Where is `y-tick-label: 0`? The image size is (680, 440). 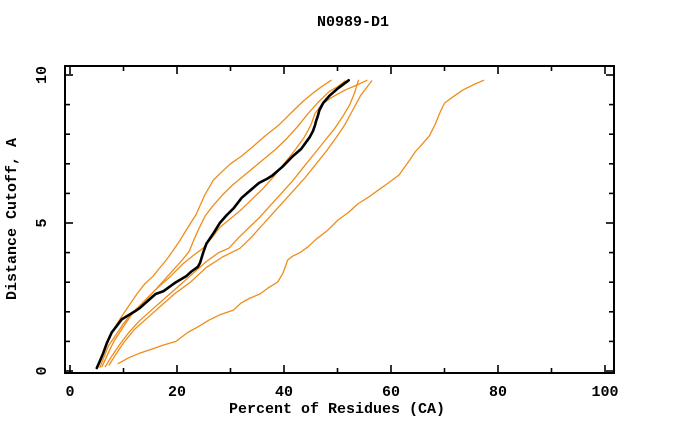
y-tick-label: 0 is located at coordinates (42, 370).